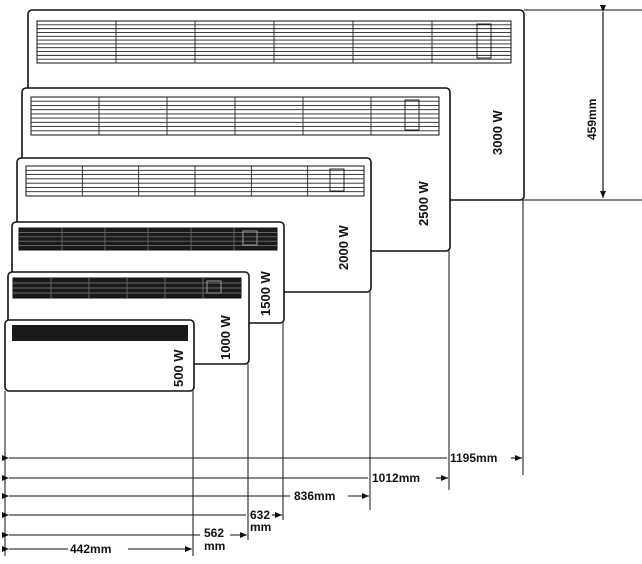  Describe the element at coordinates (343, 247) in the screenshot. I see `heater-2000w-label: 2000 W` at that location.